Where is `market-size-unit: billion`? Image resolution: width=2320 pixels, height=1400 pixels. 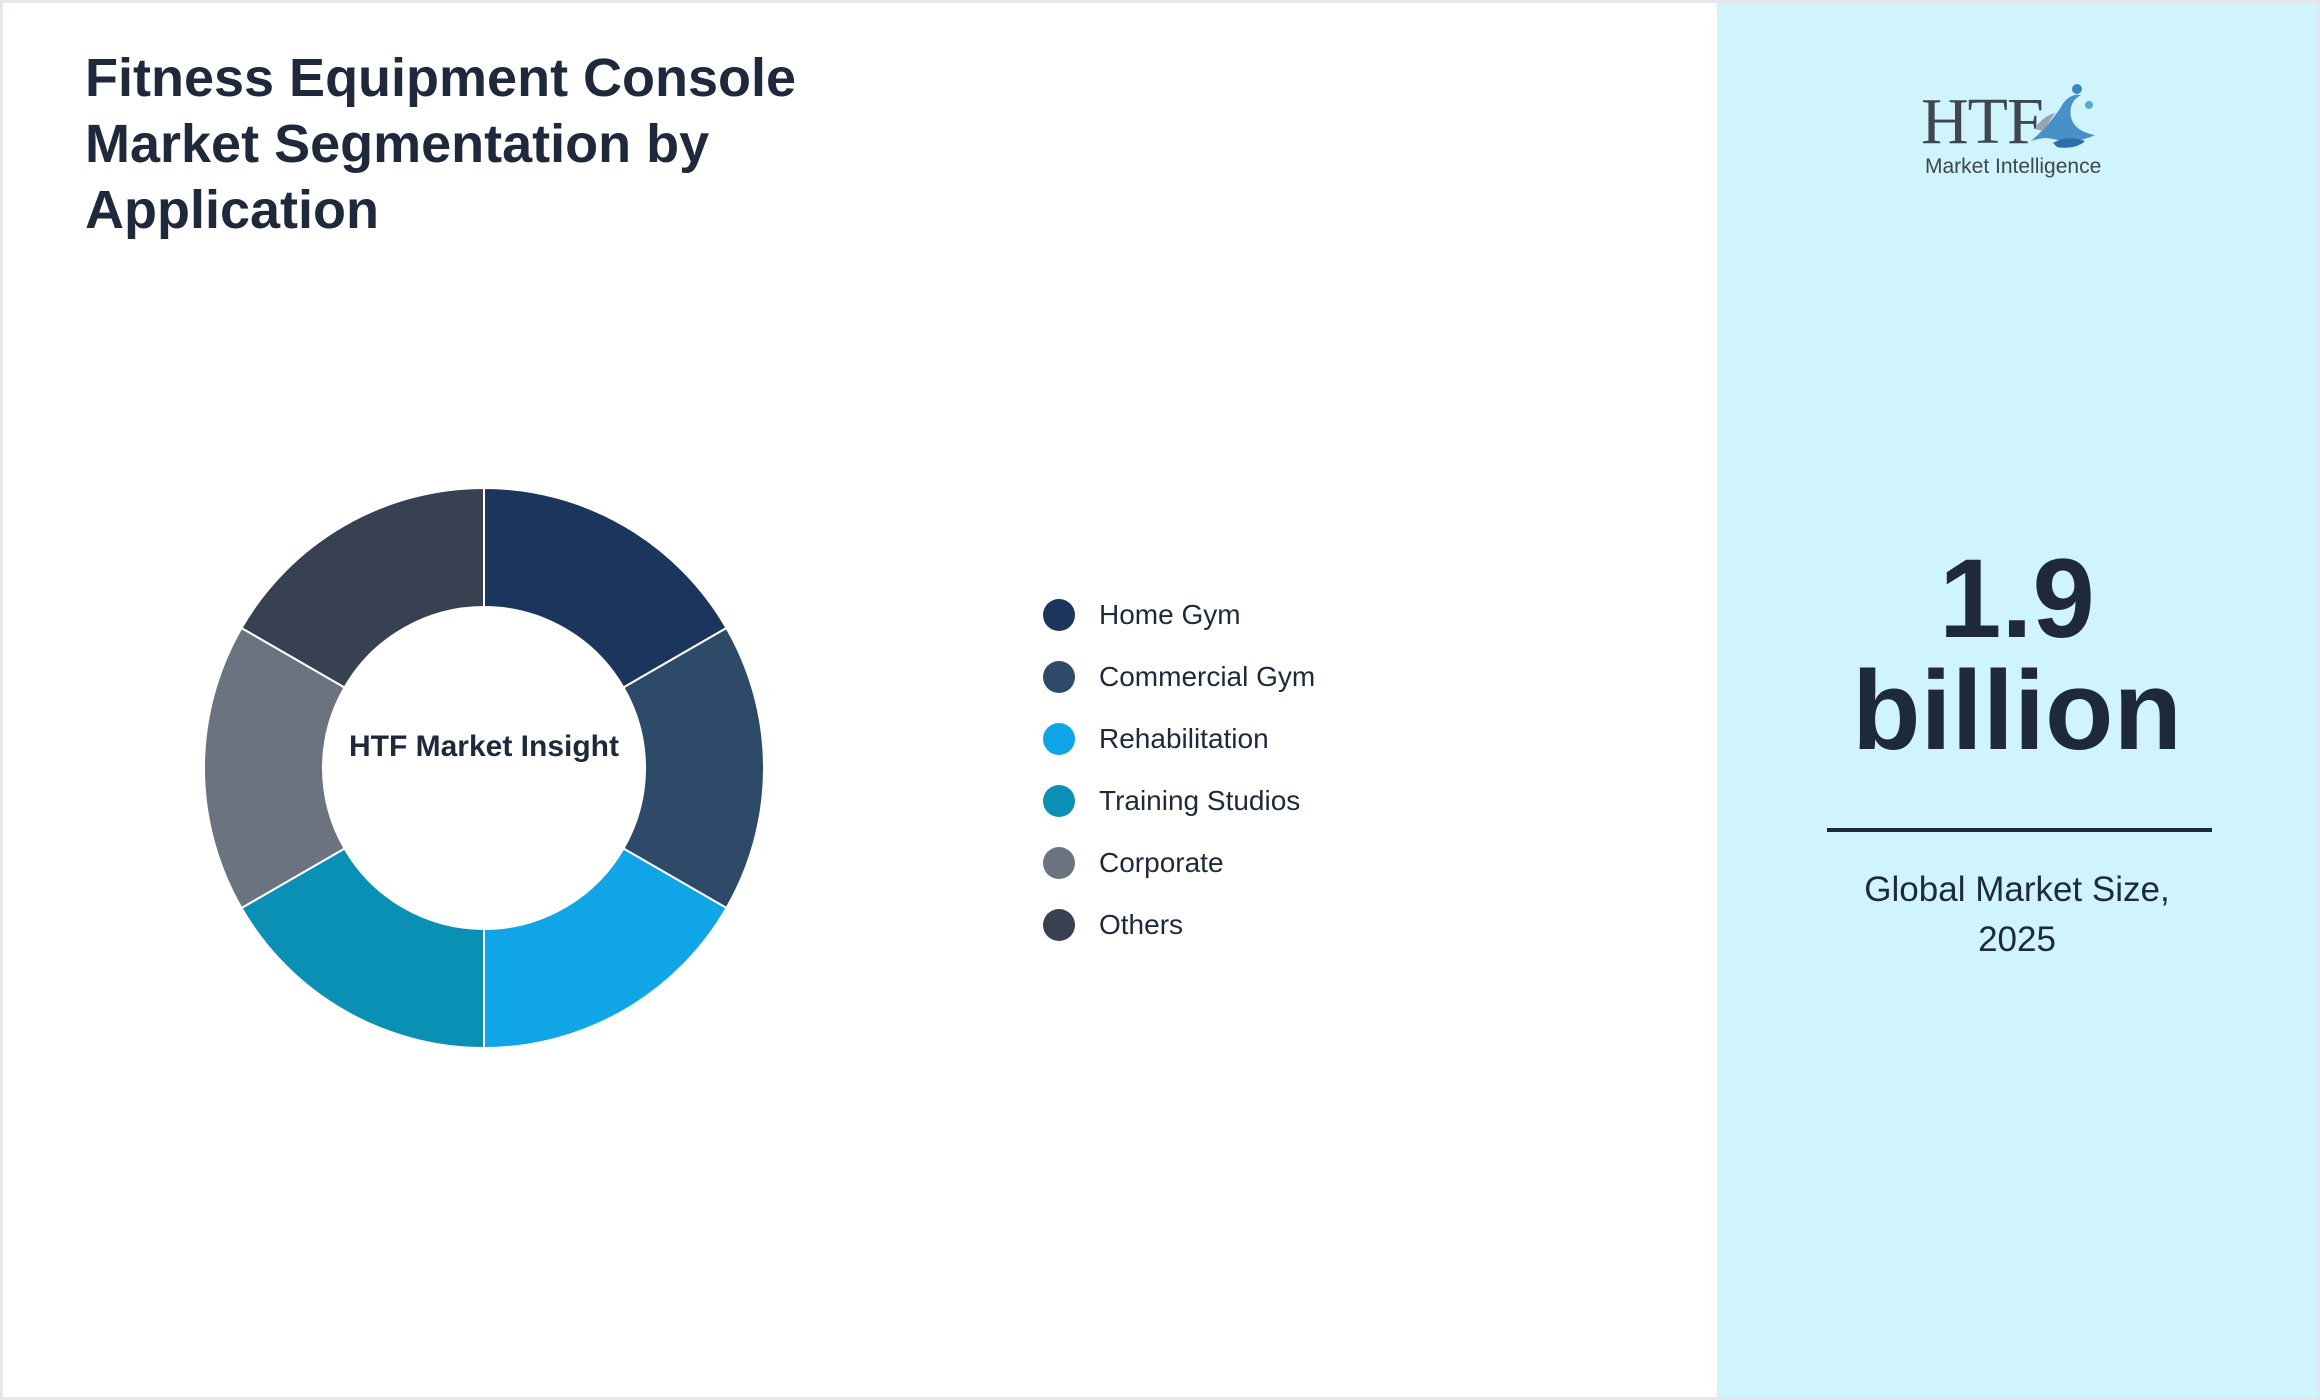 market-size-unit: billion is located at coordinates (2017, 710).